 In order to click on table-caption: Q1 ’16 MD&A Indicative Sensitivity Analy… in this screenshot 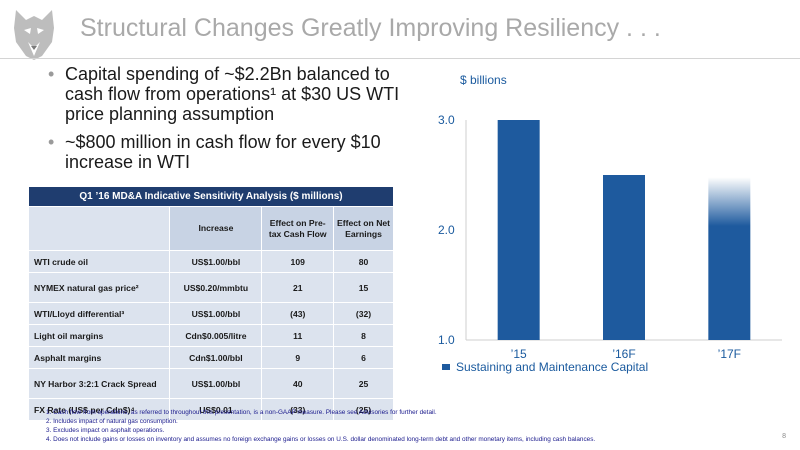, I will do `click(211, 196)`.